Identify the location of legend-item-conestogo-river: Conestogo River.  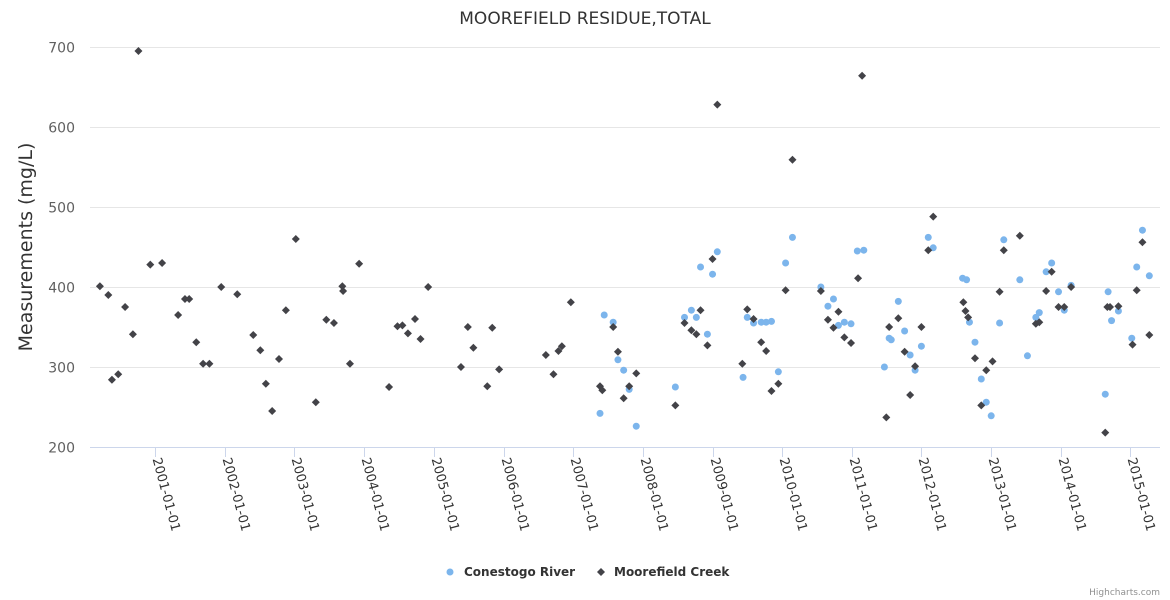
(511, 572).